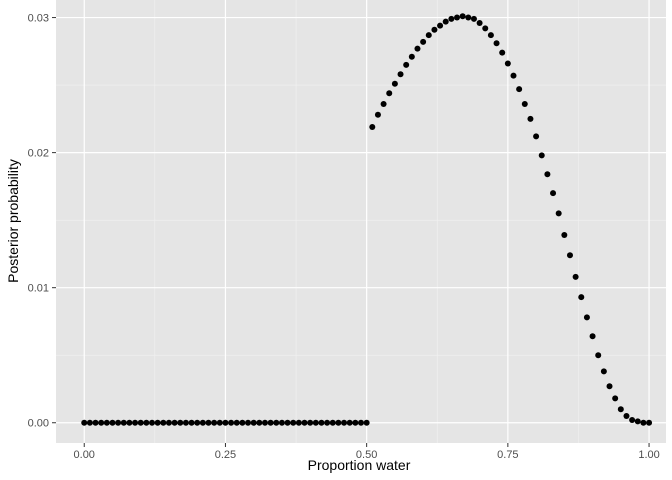  What do you see at coordinates (38, 154) in the screenshot?
I see `y-tick-label: 0.02` at bounding box center [38, 154].